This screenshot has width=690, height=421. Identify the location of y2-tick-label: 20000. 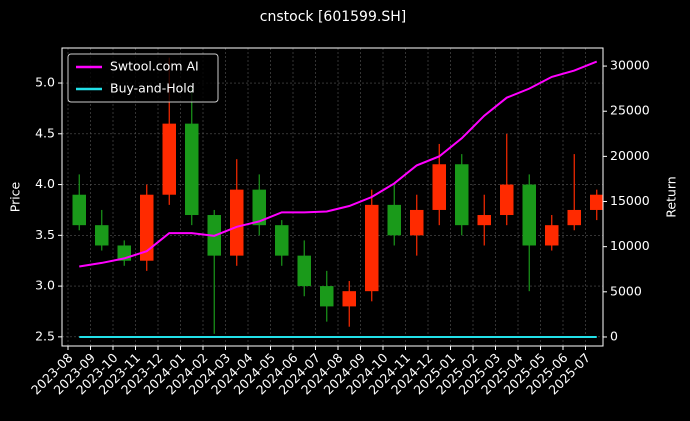
(630, 155).